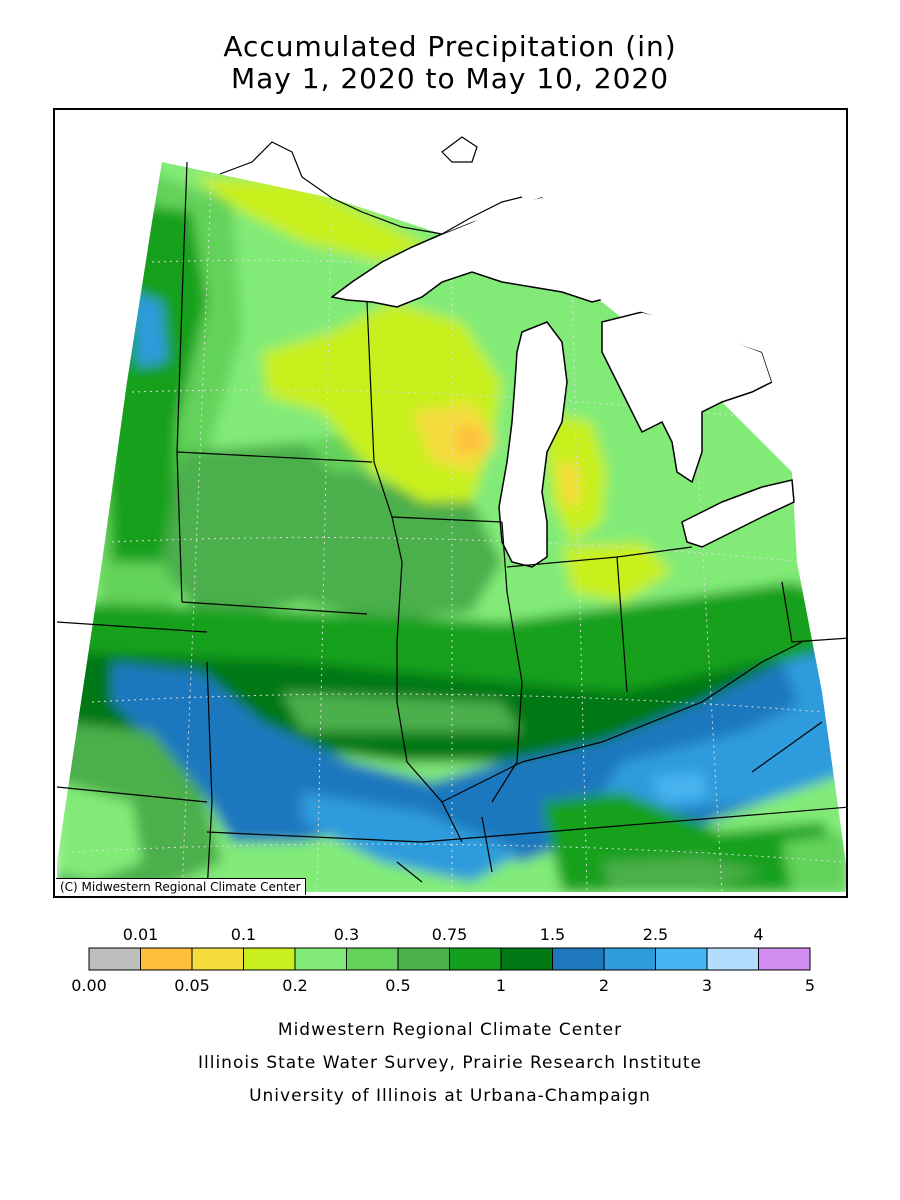  Describe the element at coordinates (604, 985) in the screenshot. I see `legend-bottom-label: 2` at that location.